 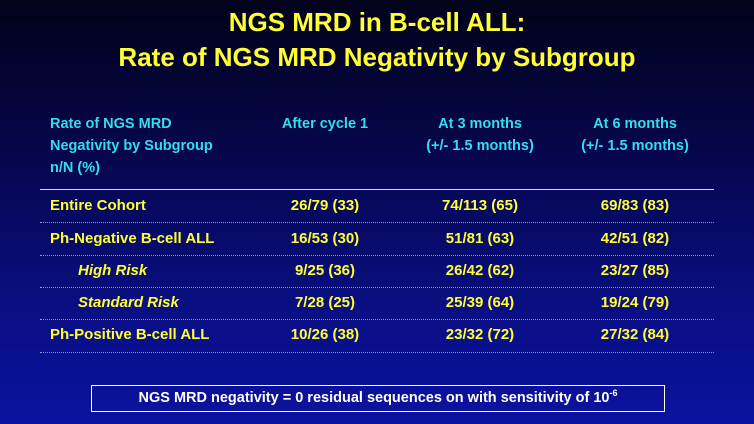 What do you see at coordinates (377, 189) in the screenshot?
I see `header-divider` at bounding box center [377, 189].